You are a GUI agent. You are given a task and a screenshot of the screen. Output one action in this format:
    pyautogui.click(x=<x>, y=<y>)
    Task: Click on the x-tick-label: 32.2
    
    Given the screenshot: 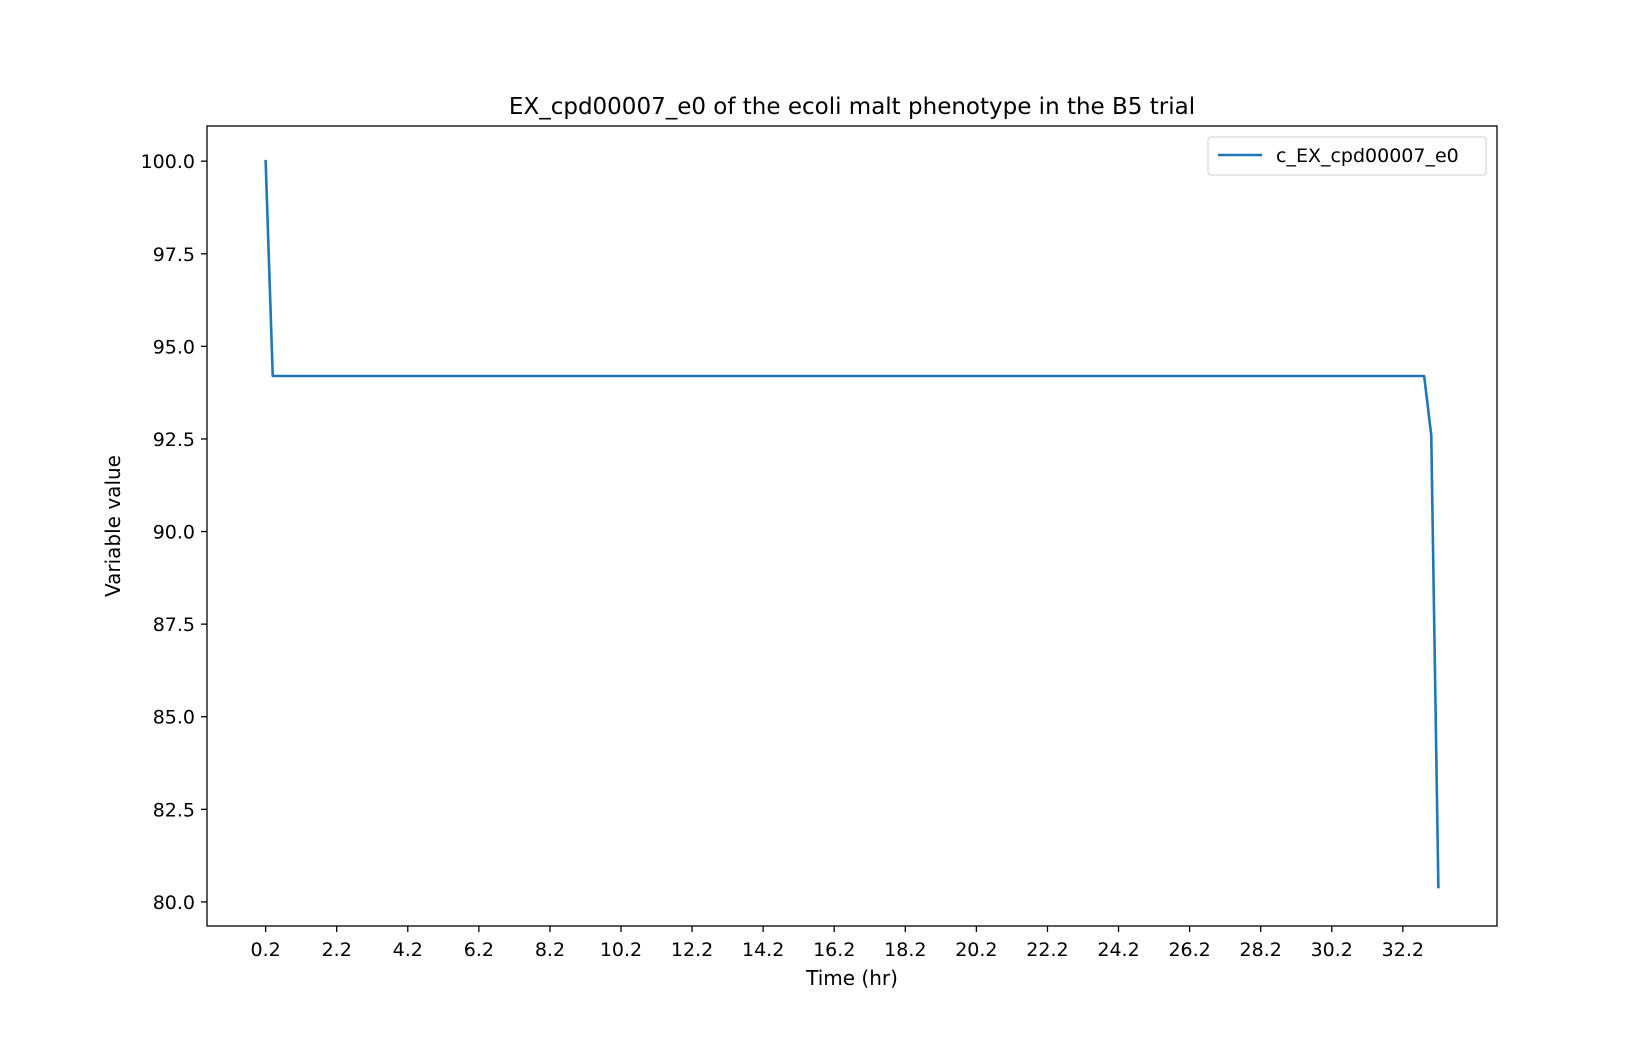 What is the action you would take?
    pyautogui.click(x=1403, y=950)
    